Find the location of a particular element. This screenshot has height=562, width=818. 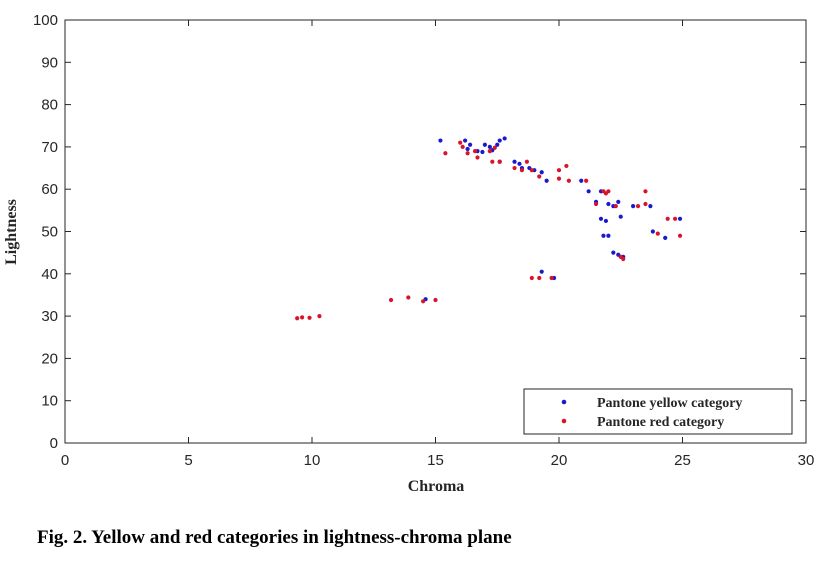

y-tick-label: 0 is located at coordinates (54, 443).